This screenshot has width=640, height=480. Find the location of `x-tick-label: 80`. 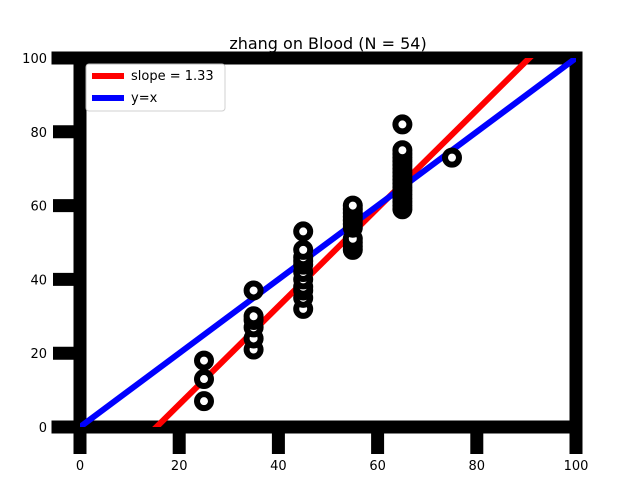

x-tick-label: 80 is located at coordinates (477, 466).